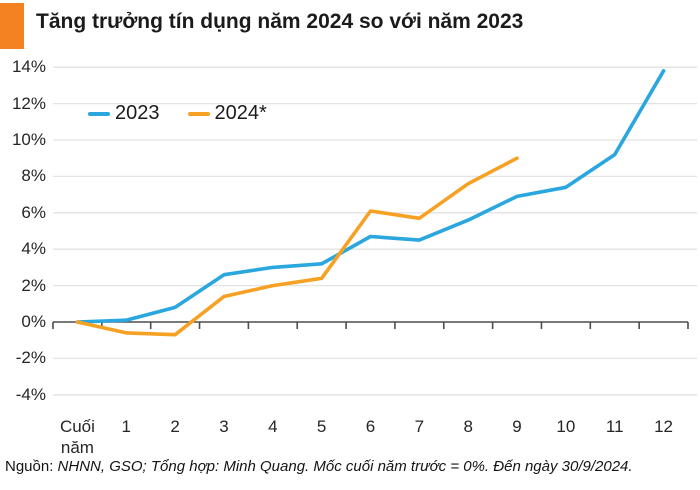  I want to click on legend-label: 2023, so click(137, 113).